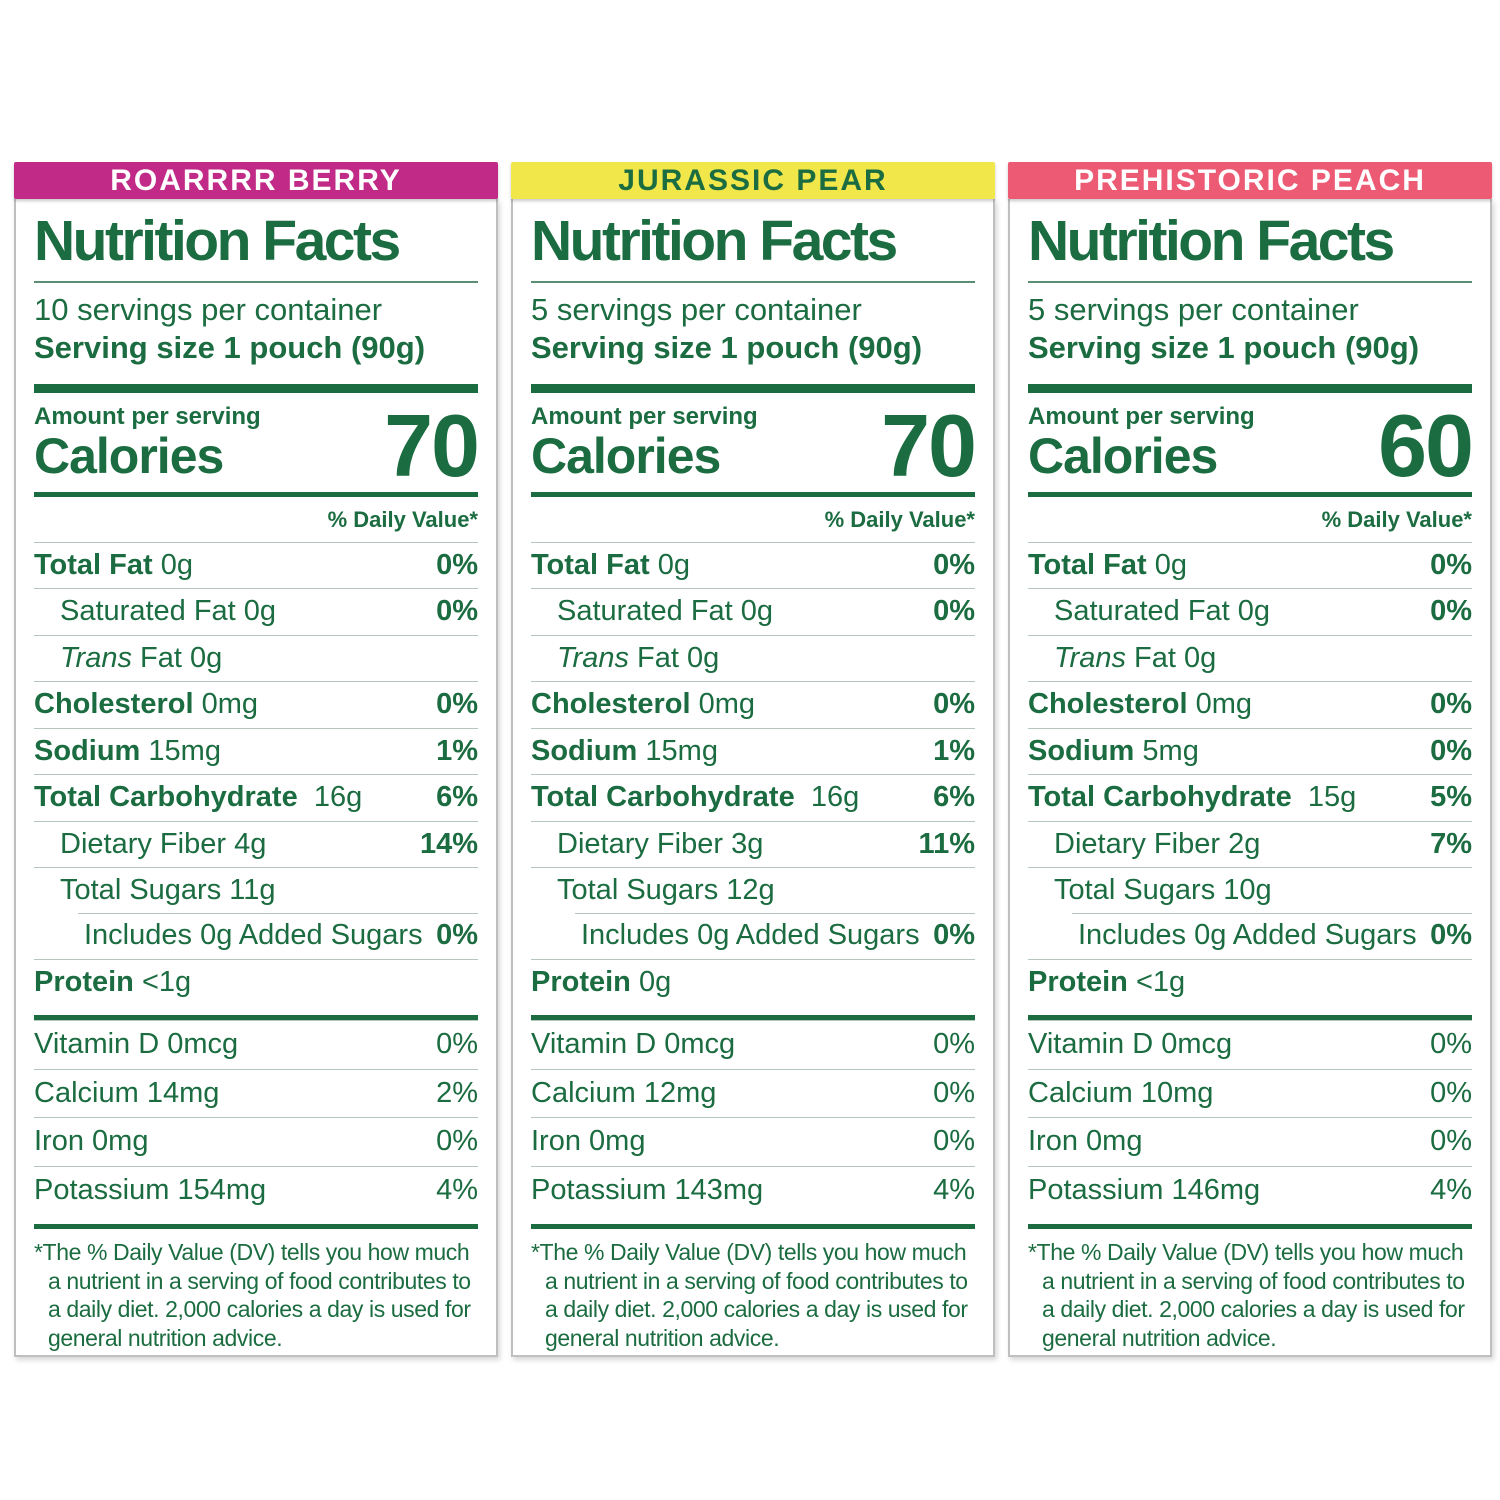 The width and height of the screenshot is (1500, 1500). What do you see at coordinates (1155, 657) in the screenshot?
I see `nutrient-label: Fat` at bounding box center [1155, 657].